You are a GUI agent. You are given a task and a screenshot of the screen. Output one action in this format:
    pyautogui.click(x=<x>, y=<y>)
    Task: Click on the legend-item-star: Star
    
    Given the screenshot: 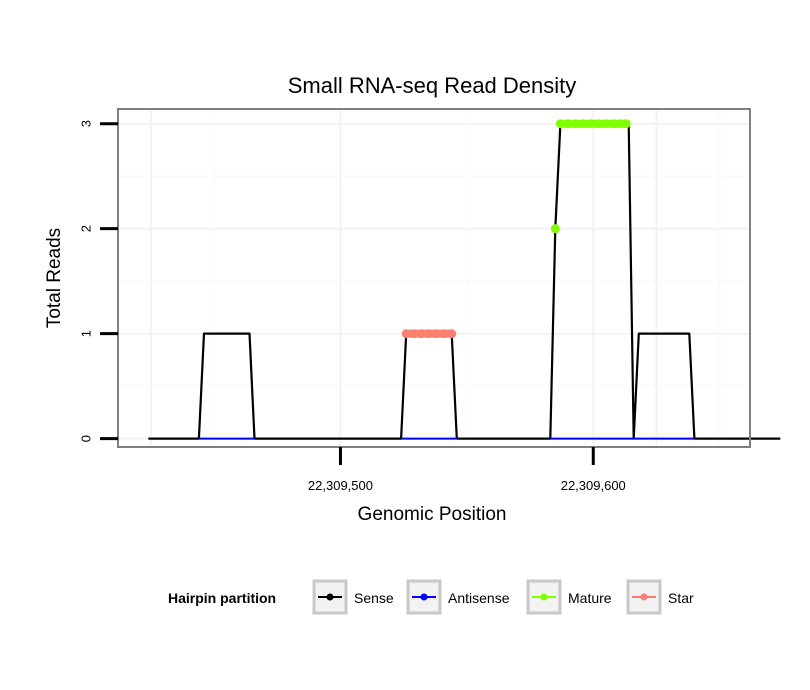 What is the action you would take?
    pyautogui.click(x=660, y=597)
    